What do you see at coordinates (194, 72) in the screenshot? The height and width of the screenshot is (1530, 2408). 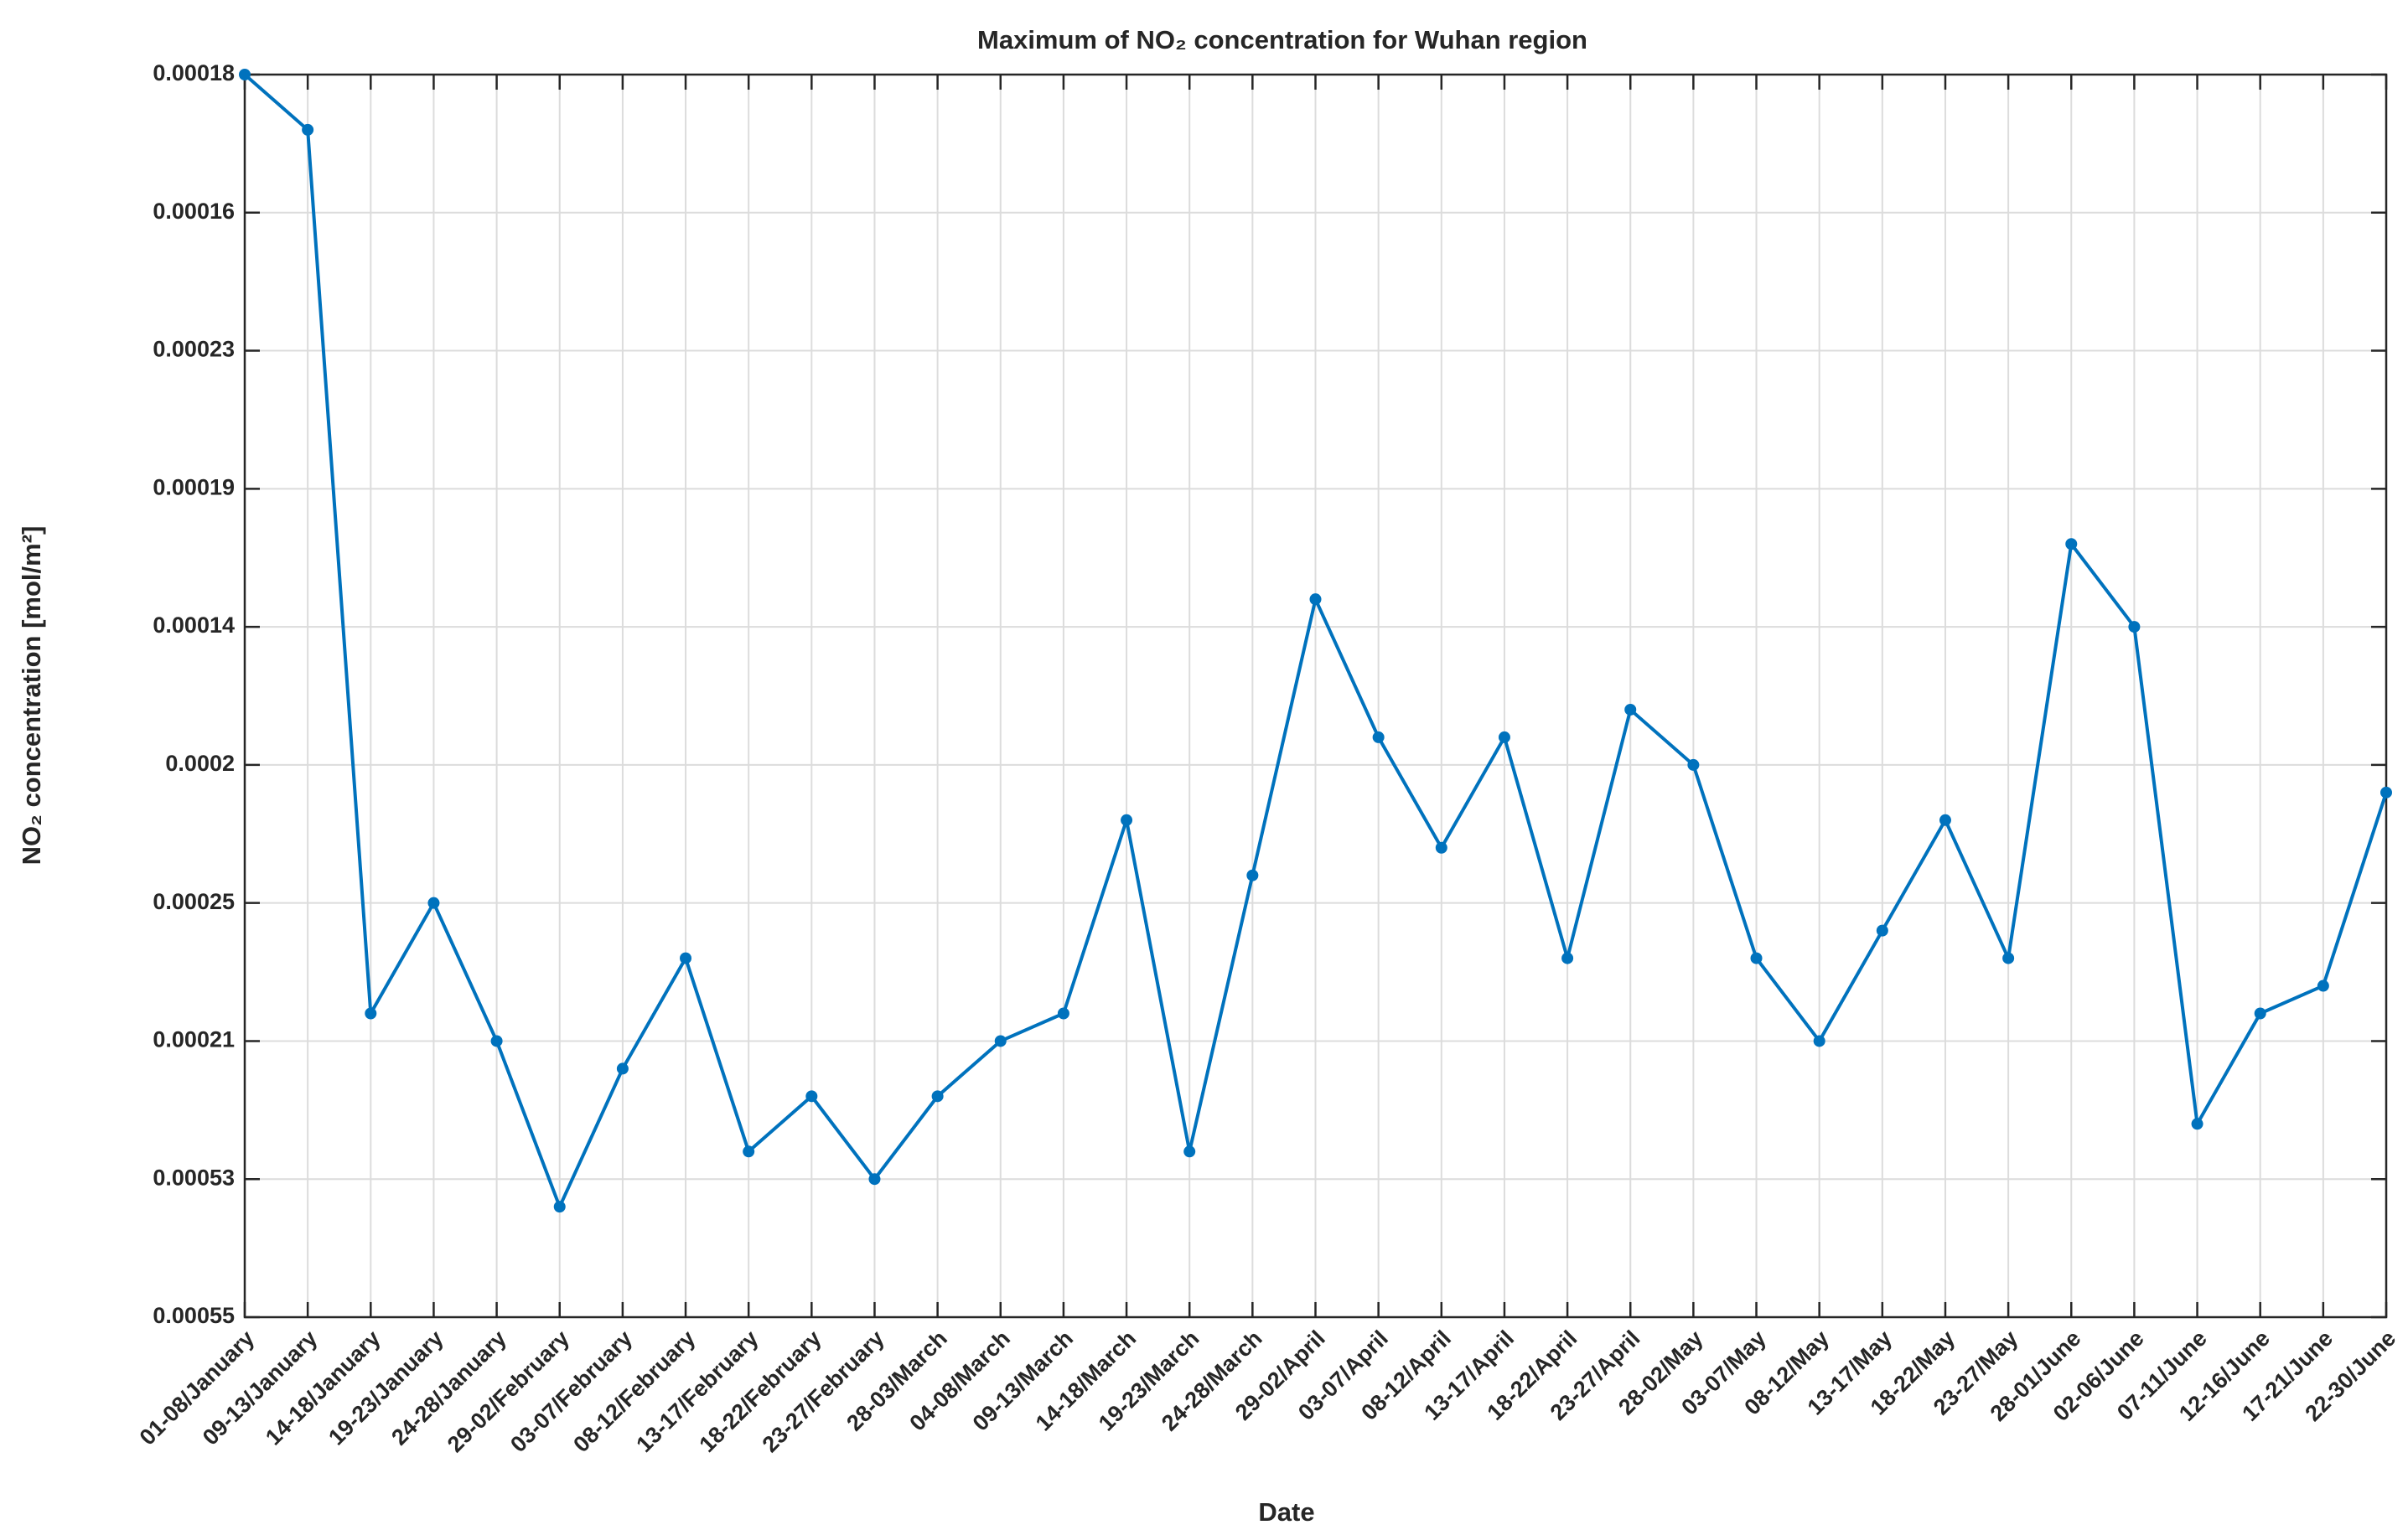 I see `y-tick-label: 0.00018` at bounding box center [194, 72].